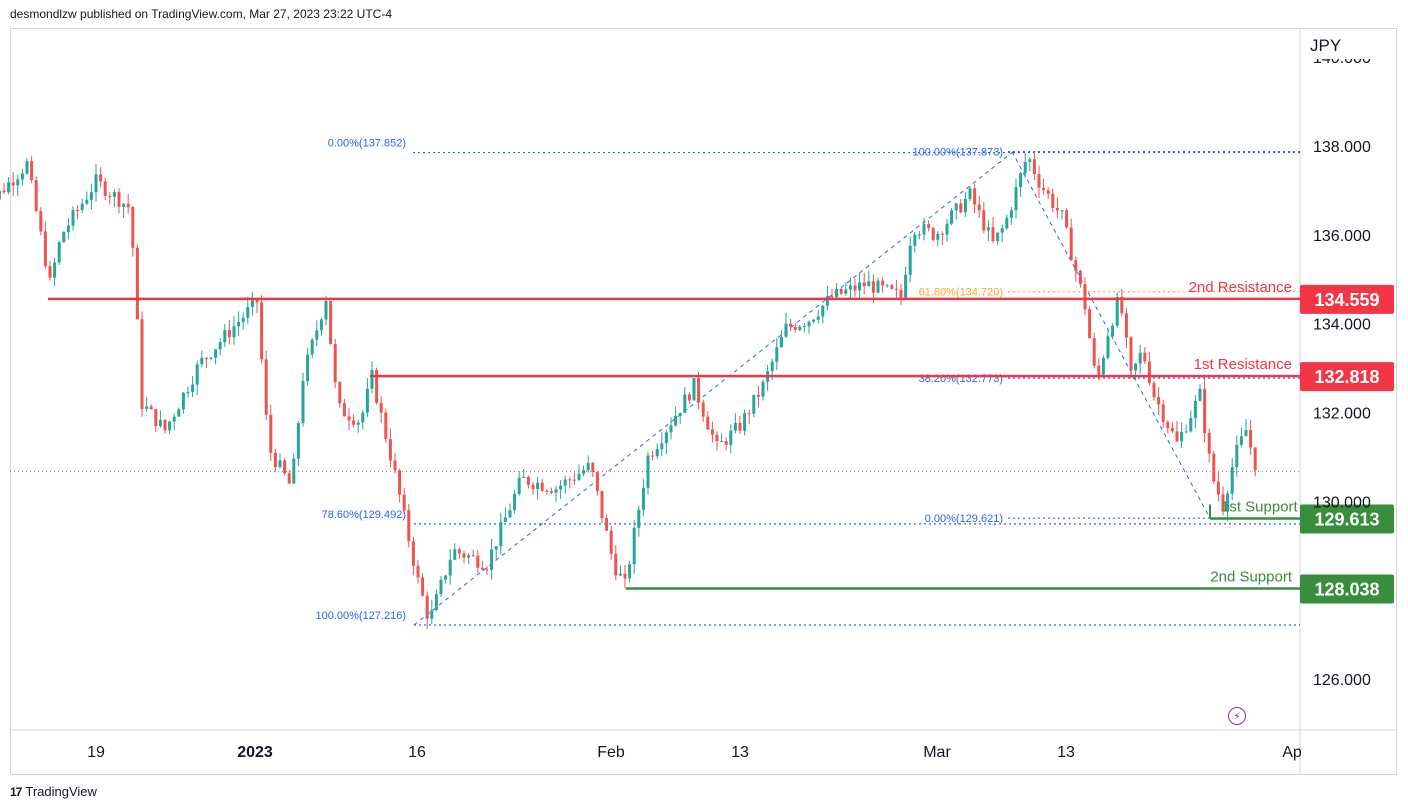  What do you see at coordinates (1111, 335) in the screenshot?
I see `fib-right-trend` at bounding box center [1111, 335].